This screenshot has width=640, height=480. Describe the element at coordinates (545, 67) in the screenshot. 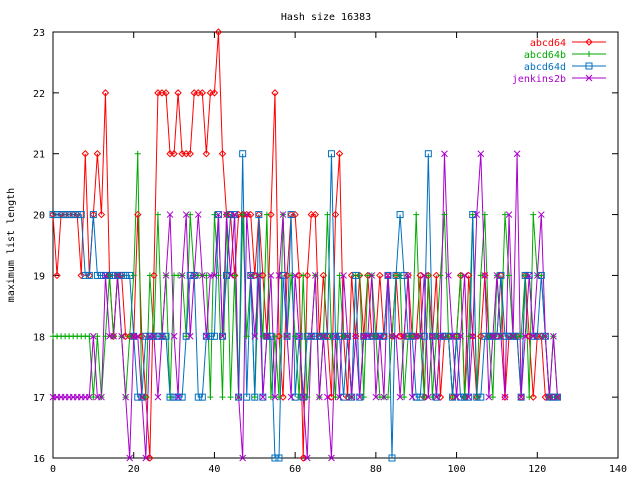

I see `legend-label: abcd64d` at that location.